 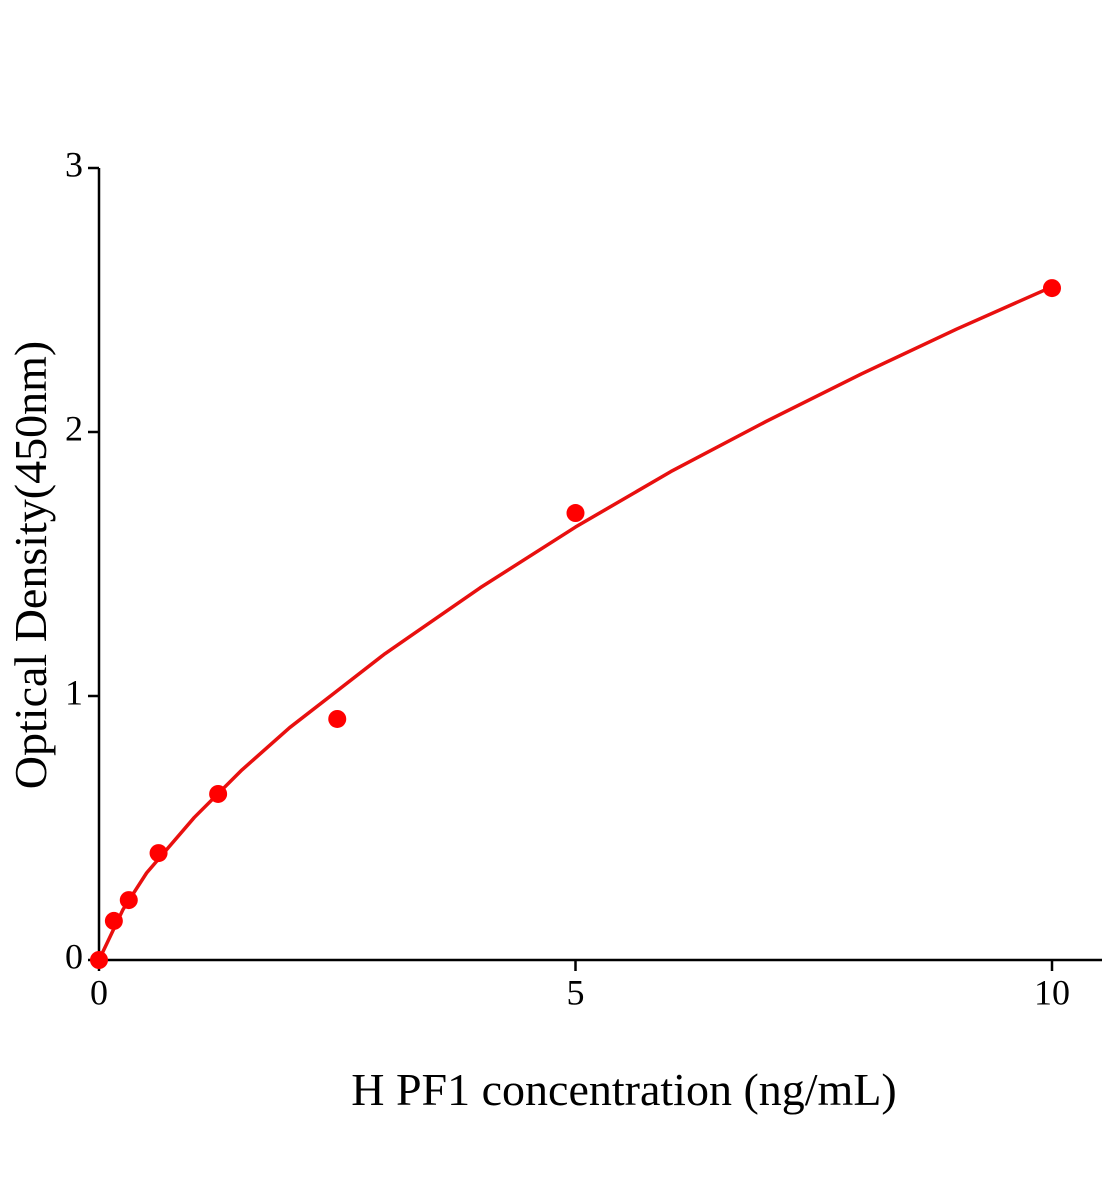 I want to click on y-tick-label: 0, so click(x=74, y=956).